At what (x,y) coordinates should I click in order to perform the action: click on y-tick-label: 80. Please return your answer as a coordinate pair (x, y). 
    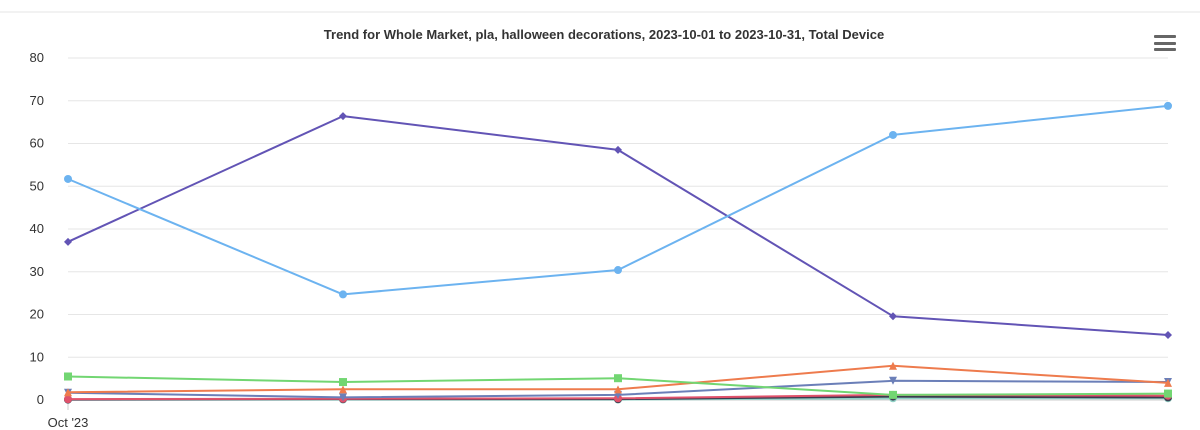
    Looking at the image, I should click on (37, 57).